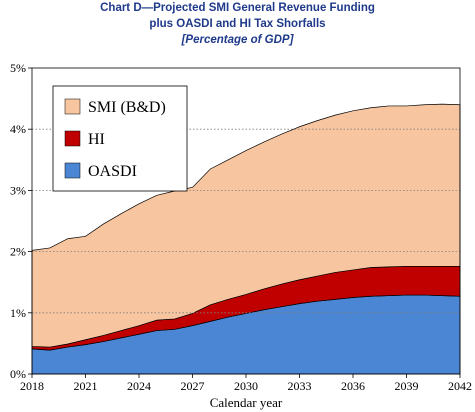  I want to click on y-tick-label-3: 3%, so click(18, 190).